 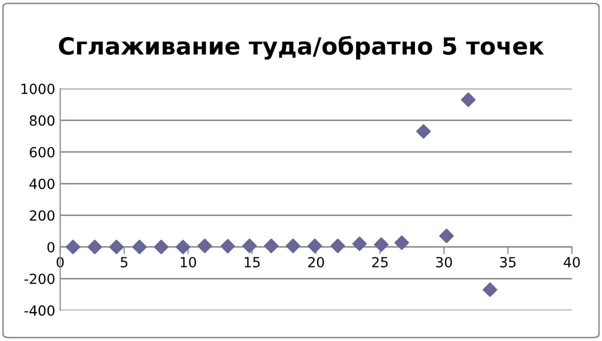 I want to click on x-tick-label: 10, so click(x=188, y=262).